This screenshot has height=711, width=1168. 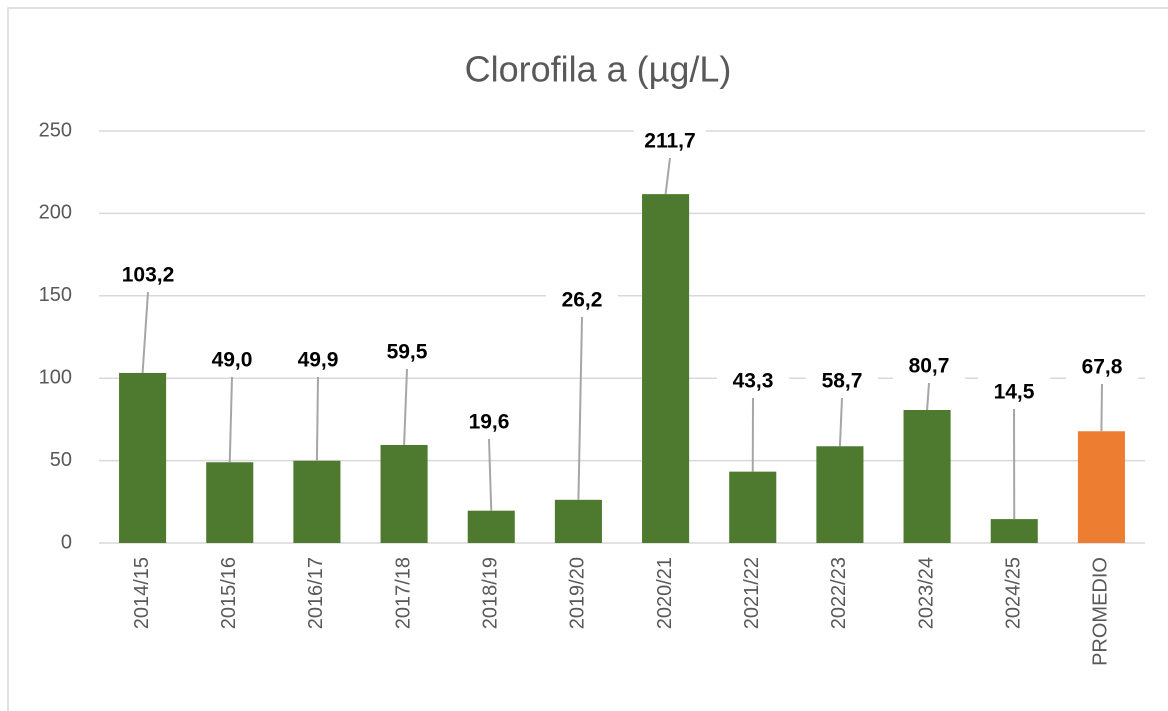 What do you see at coordinates (578, 593) in the screenshot?
I see `x-tick-label: 2019/20` at bounding box center [578, 593].